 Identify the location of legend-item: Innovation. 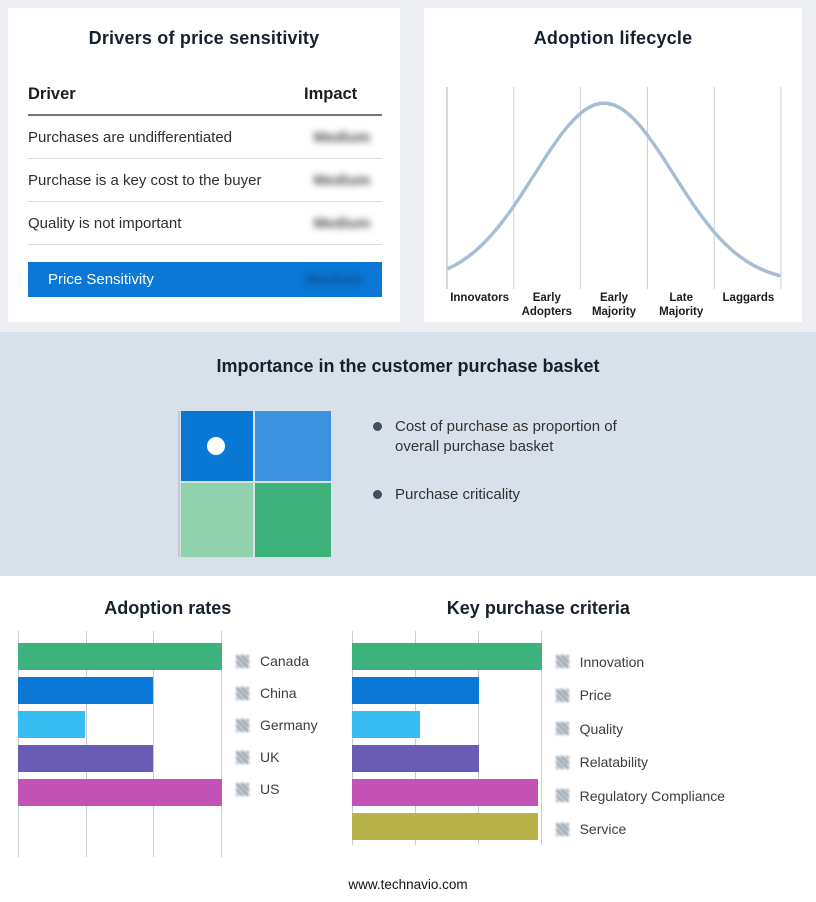
(640, 662).